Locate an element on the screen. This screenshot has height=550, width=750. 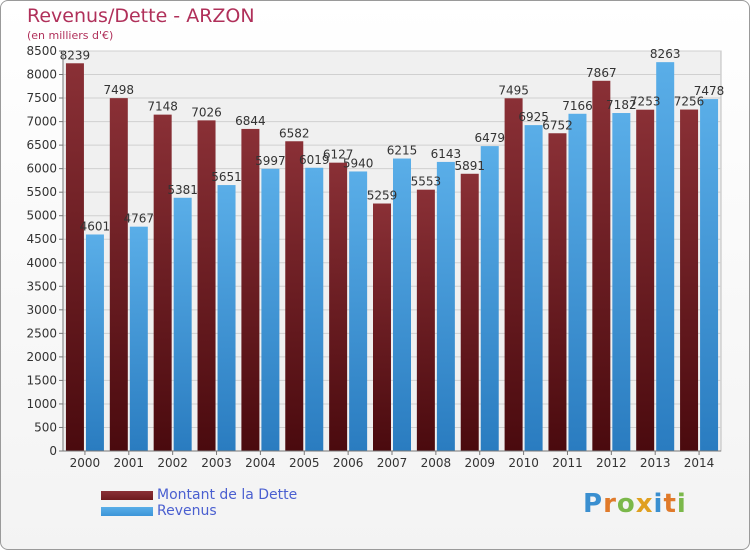
x-tick-label: 2004 is located at coordinates (260, 463).